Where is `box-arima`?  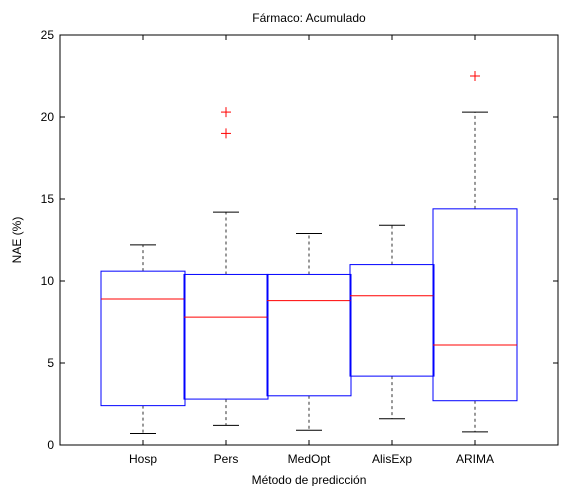
box-arima is located at coordinates (475, 305).